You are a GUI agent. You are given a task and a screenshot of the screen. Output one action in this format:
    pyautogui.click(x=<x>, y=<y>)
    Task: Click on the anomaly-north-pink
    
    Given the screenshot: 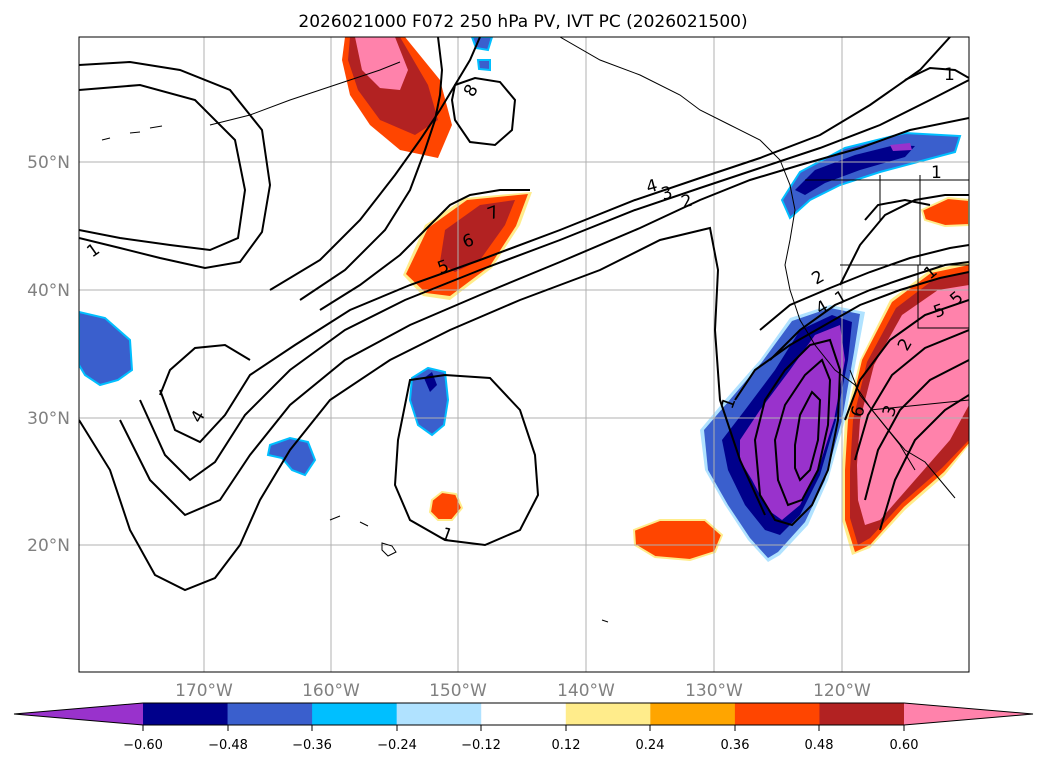 What is the action you would take?
    pyautogui.click(x=381, y=63)
    